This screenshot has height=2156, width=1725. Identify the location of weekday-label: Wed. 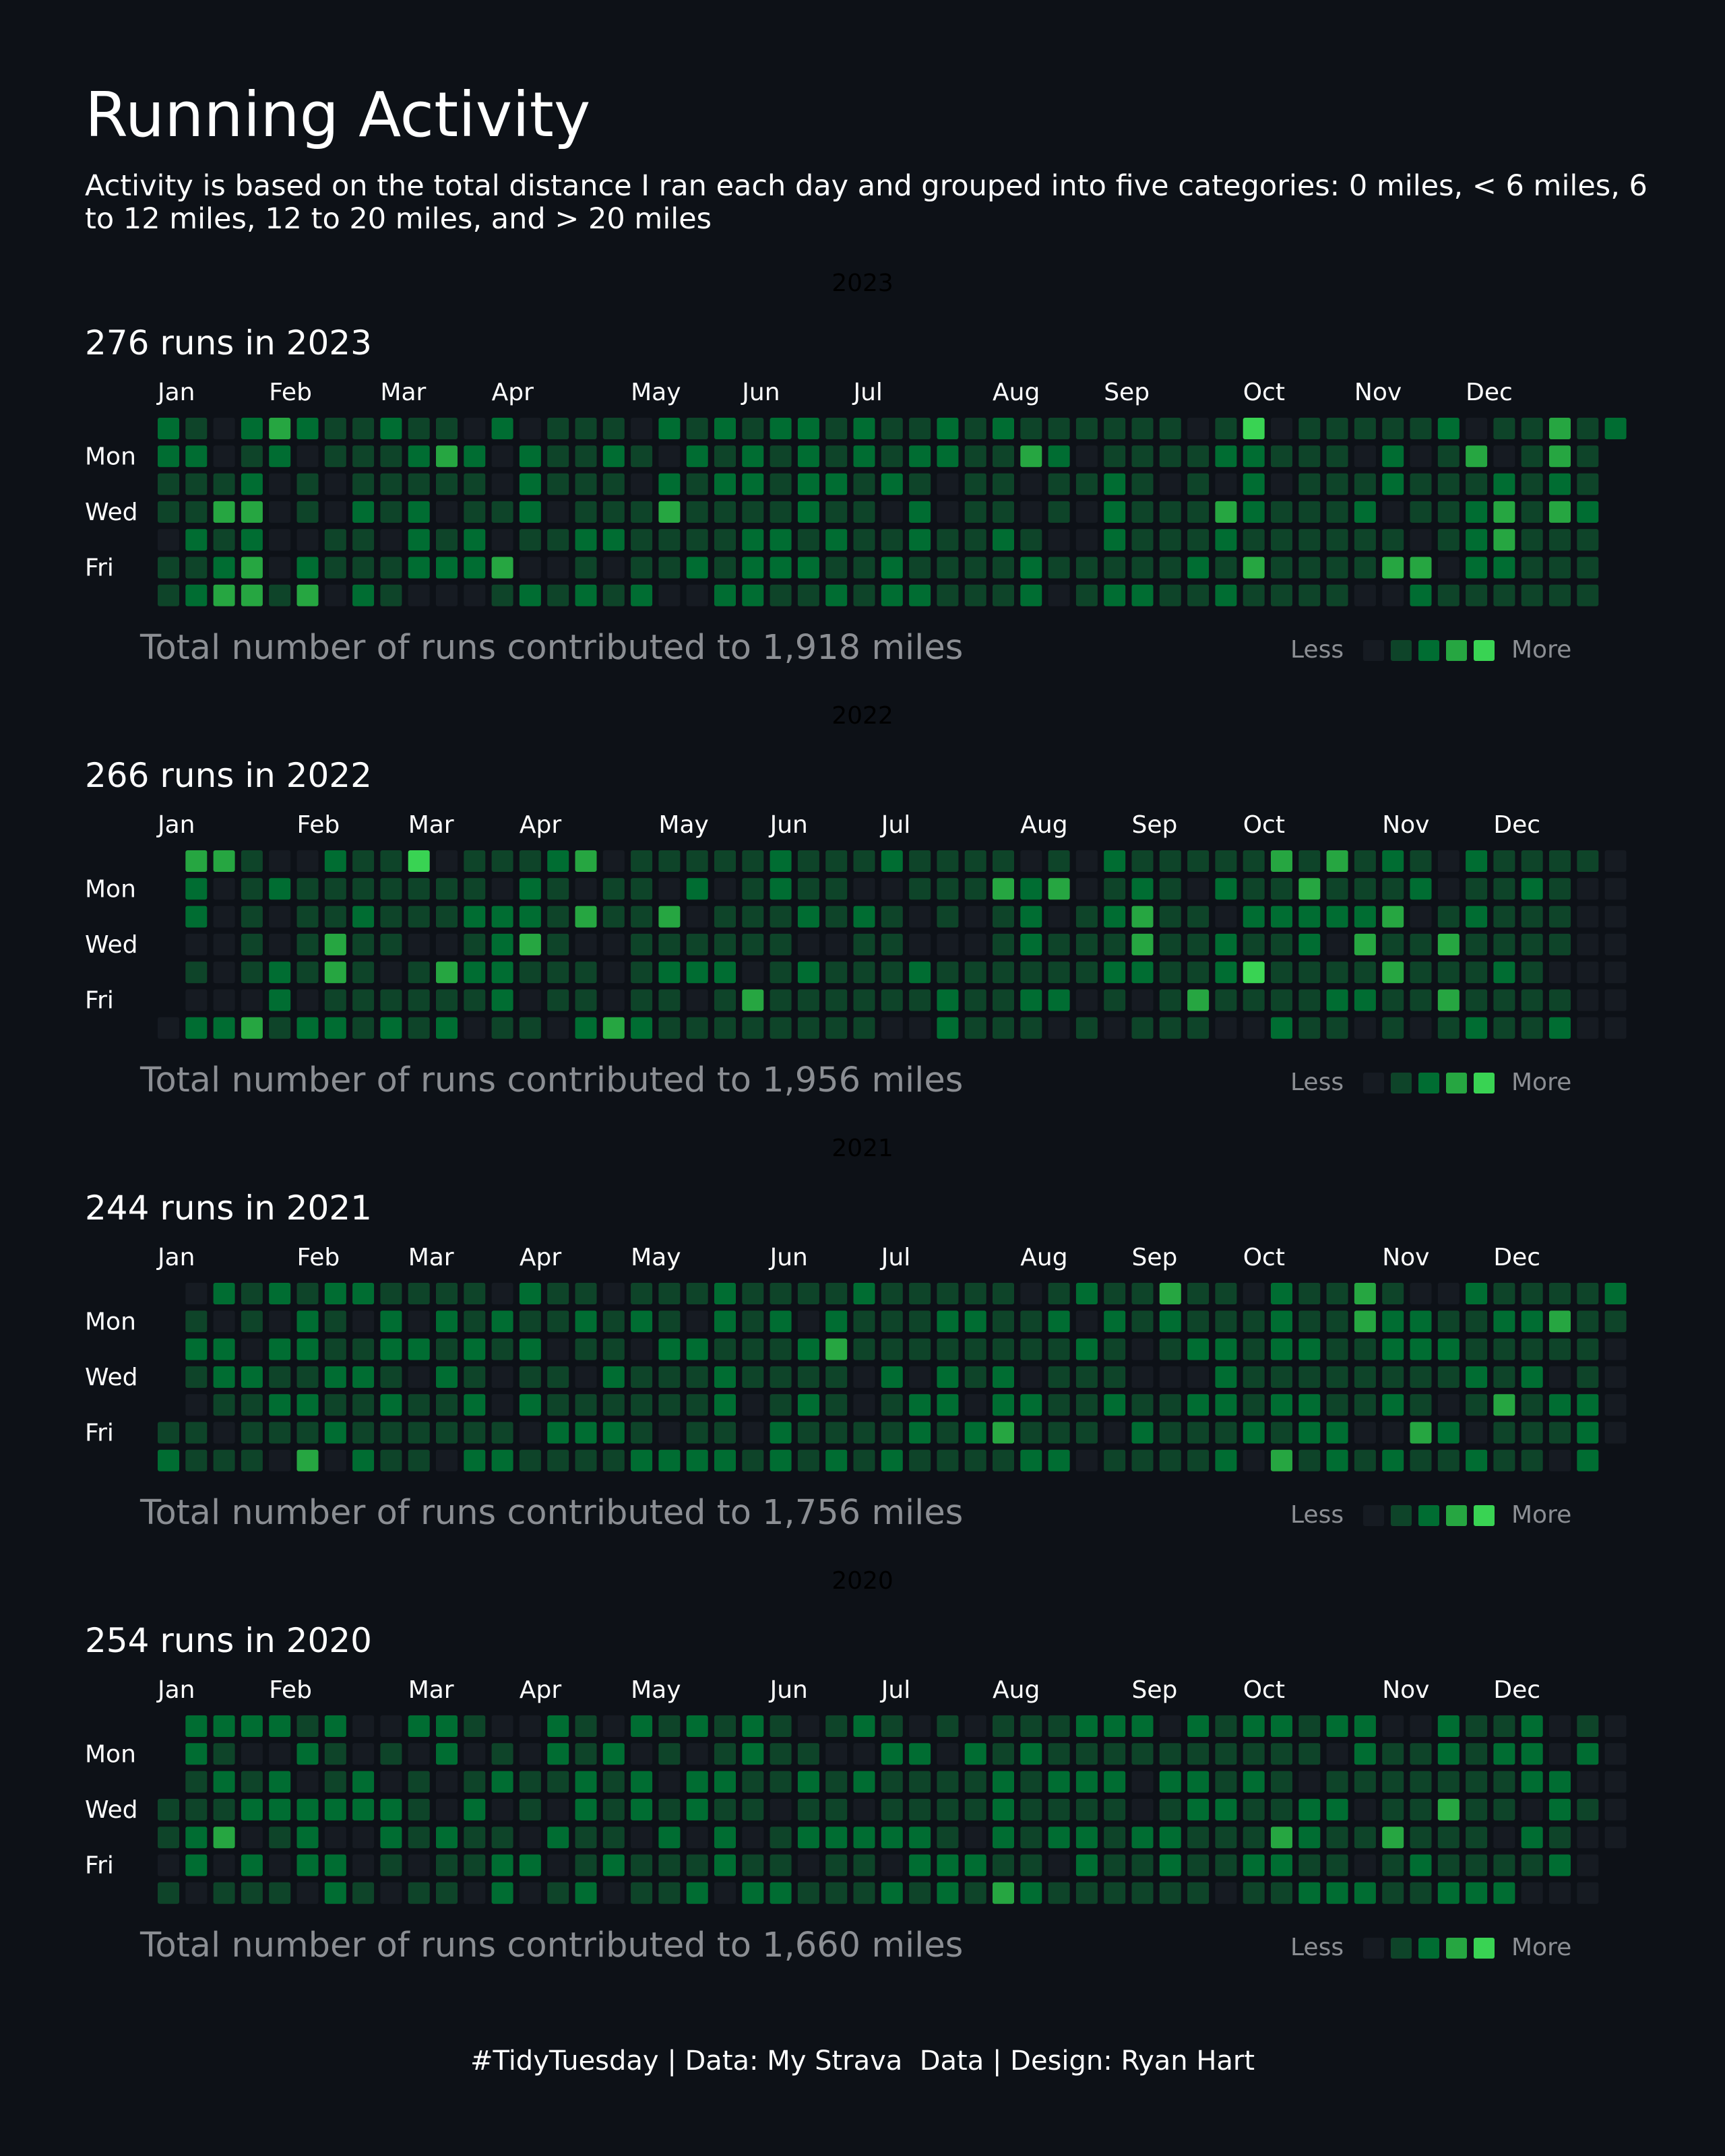
(111, 1810).